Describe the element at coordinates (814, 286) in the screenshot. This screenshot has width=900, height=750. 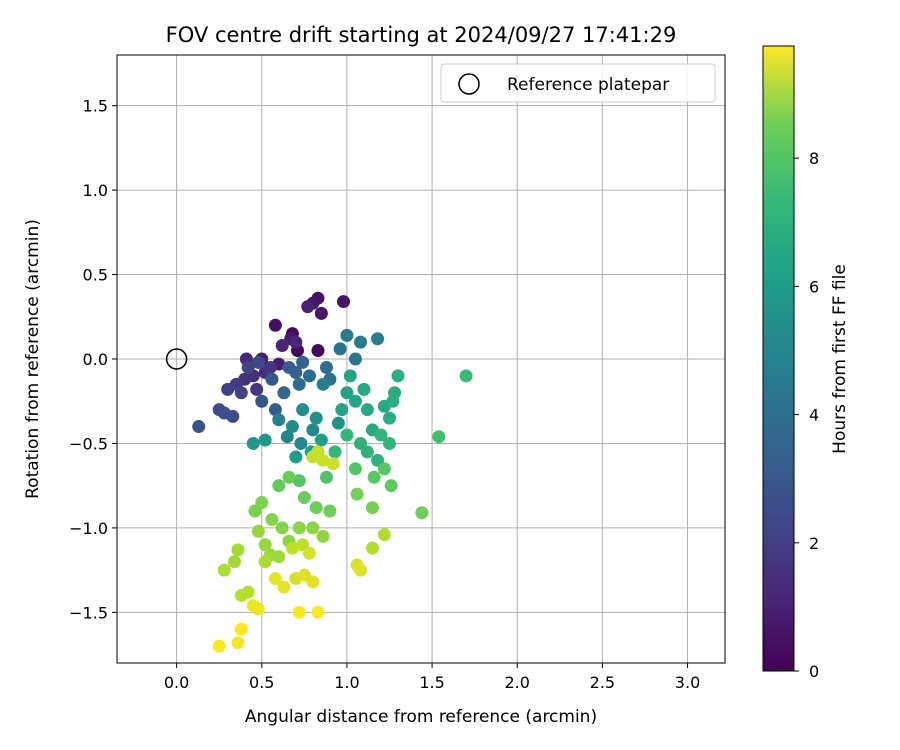
I see `colorbar-tick-label: 6` at that location.